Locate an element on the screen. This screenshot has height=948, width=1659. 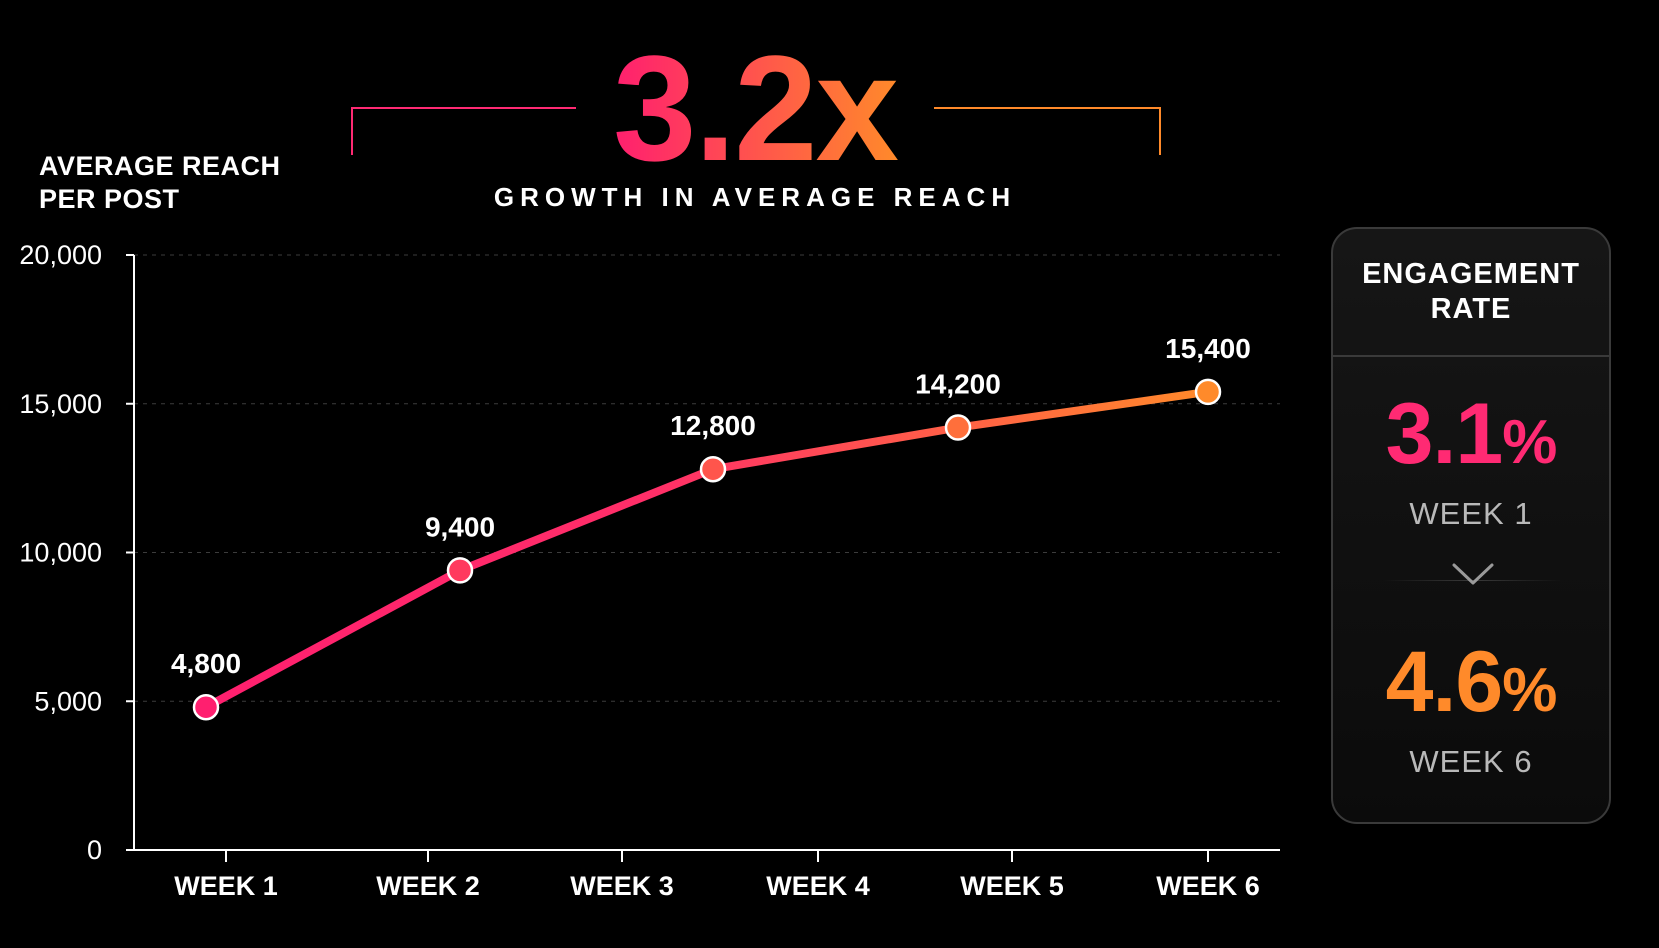
x-tick-labels: WEEK 1 WEEK 2 WEEK 3 WEEK 4 WEEK 5 WEEK 6 is located at coordinates (717, 886).